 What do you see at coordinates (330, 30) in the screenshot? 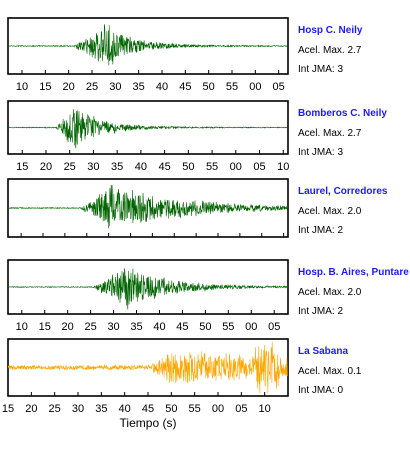
I see `station-name: Hosp C. Neily` at bounding box center [330, 30].